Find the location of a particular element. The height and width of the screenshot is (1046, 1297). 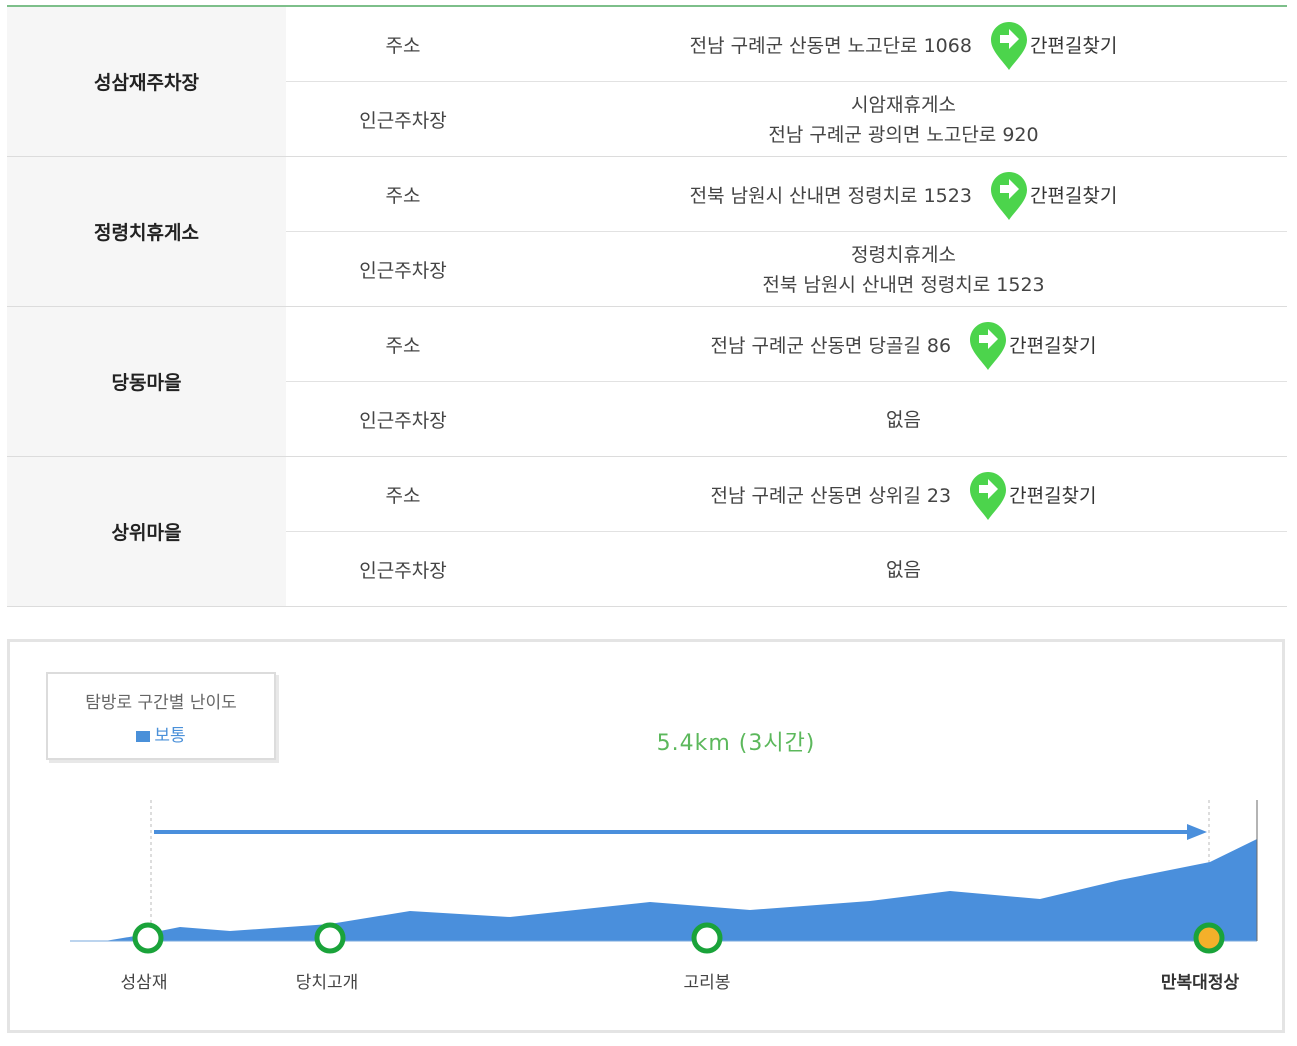

trailhead-name: 성삼재주차장 is located at coordinates (146, 81).